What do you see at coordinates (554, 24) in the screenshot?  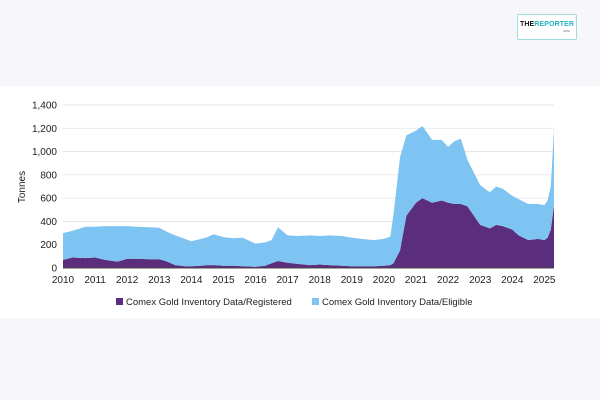 I see `logo-word-reporter: REPORTER` at bounding box center [554, 24].